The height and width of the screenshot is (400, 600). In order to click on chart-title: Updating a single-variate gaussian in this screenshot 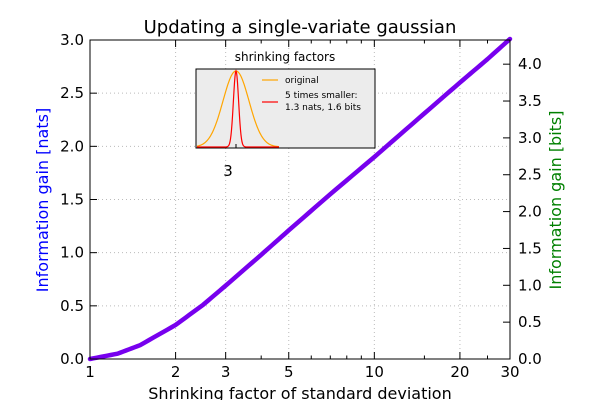, I will do `click(300, 27)`.